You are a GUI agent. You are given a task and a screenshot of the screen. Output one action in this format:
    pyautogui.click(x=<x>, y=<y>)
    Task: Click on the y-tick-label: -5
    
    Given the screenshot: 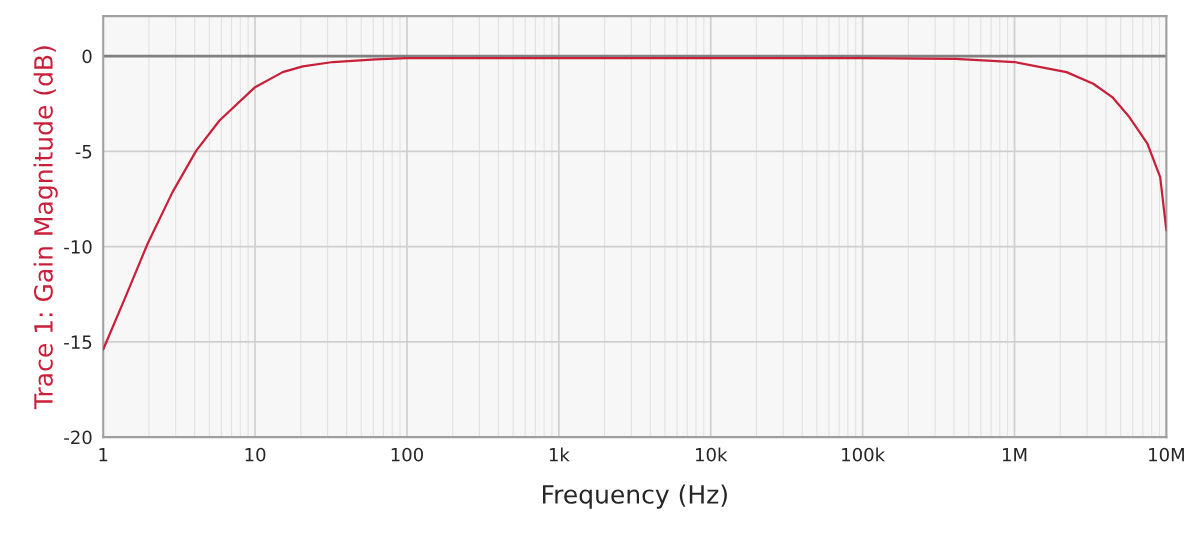 What is the action you would take?
    pyautogui.click(x=83, y=152)
    